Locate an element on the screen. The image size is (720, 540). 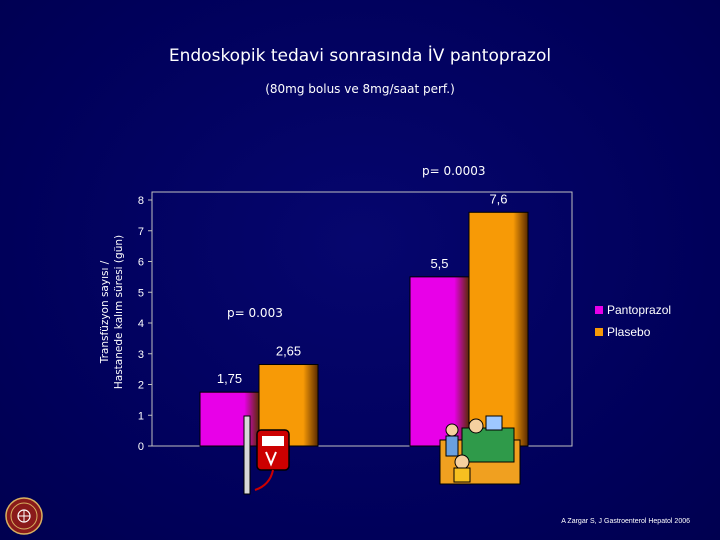
y-tick-label: 0 is located at coordinates (141, 447).